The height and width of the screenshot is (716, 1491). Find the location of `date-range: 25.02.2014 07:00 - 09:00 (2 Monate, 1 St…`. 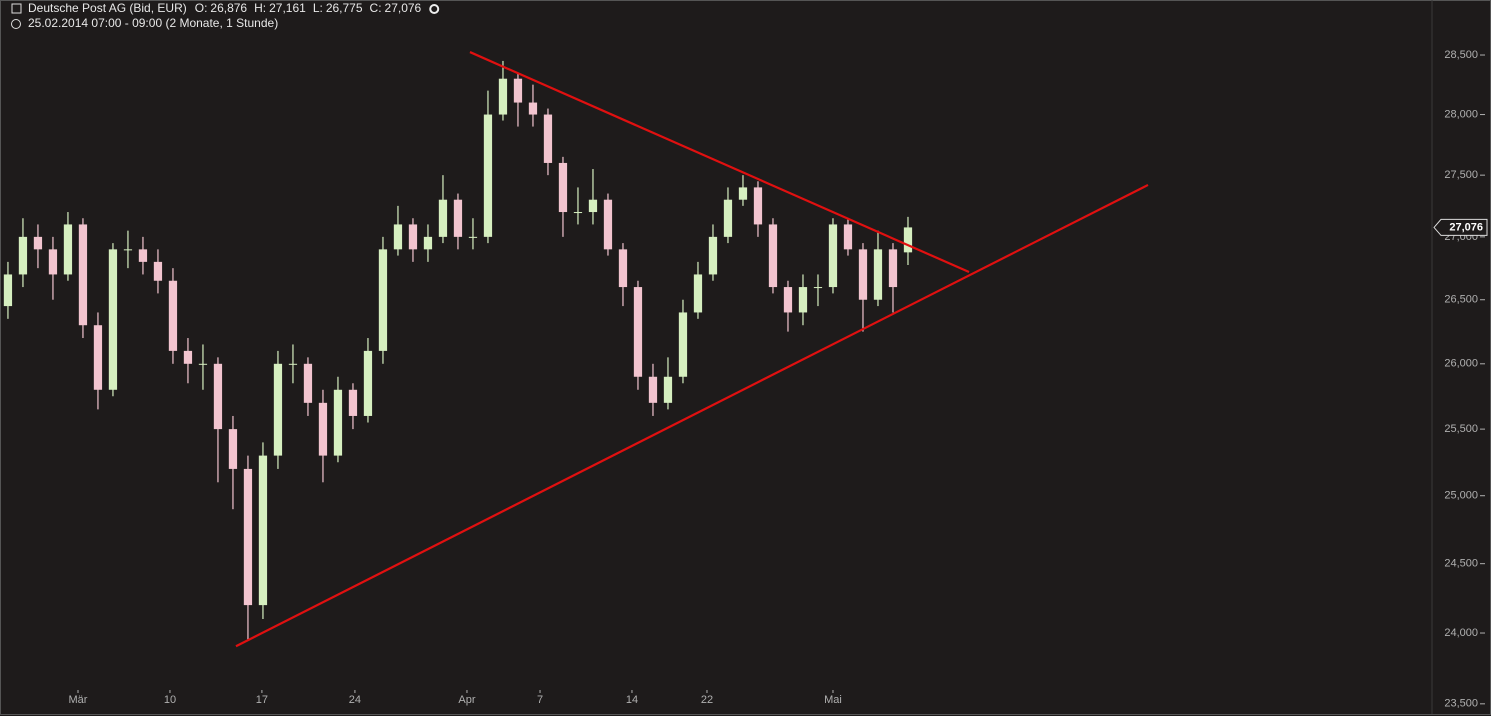

date-range: 25.02.2014 07:00 - 09:00 (2 Monate, 1 St… is located at coordinates (153, 23).